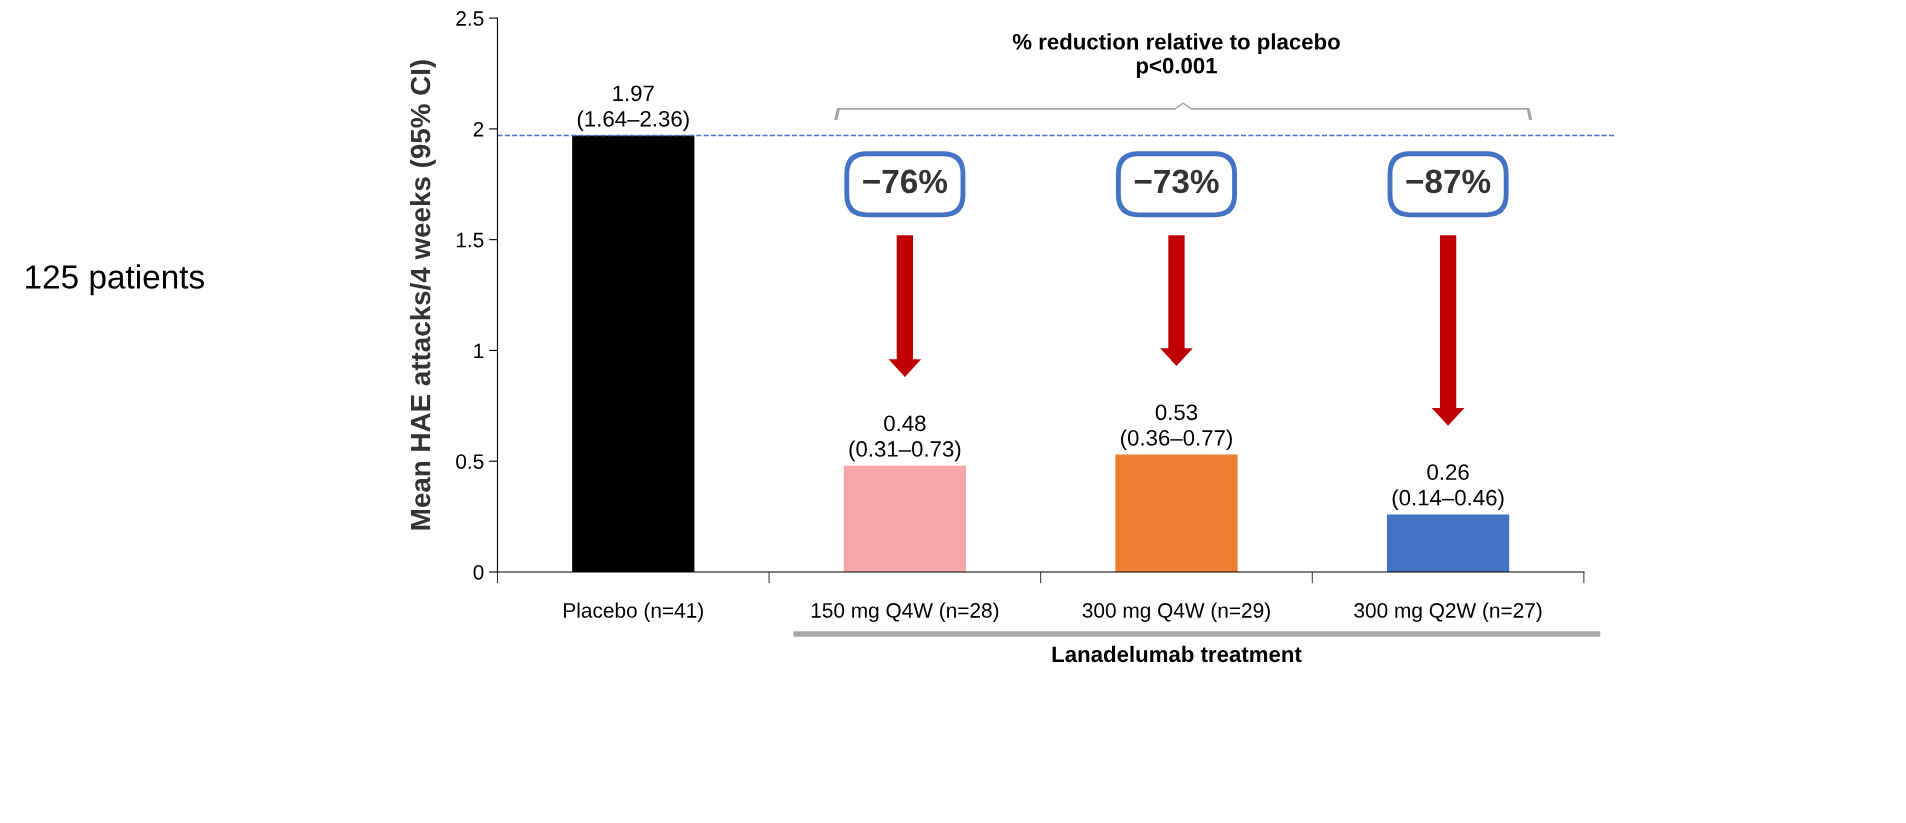  Describe the element at coordinates (1448, 181) in the screenshot. I see `annotation: −87%` at that location.